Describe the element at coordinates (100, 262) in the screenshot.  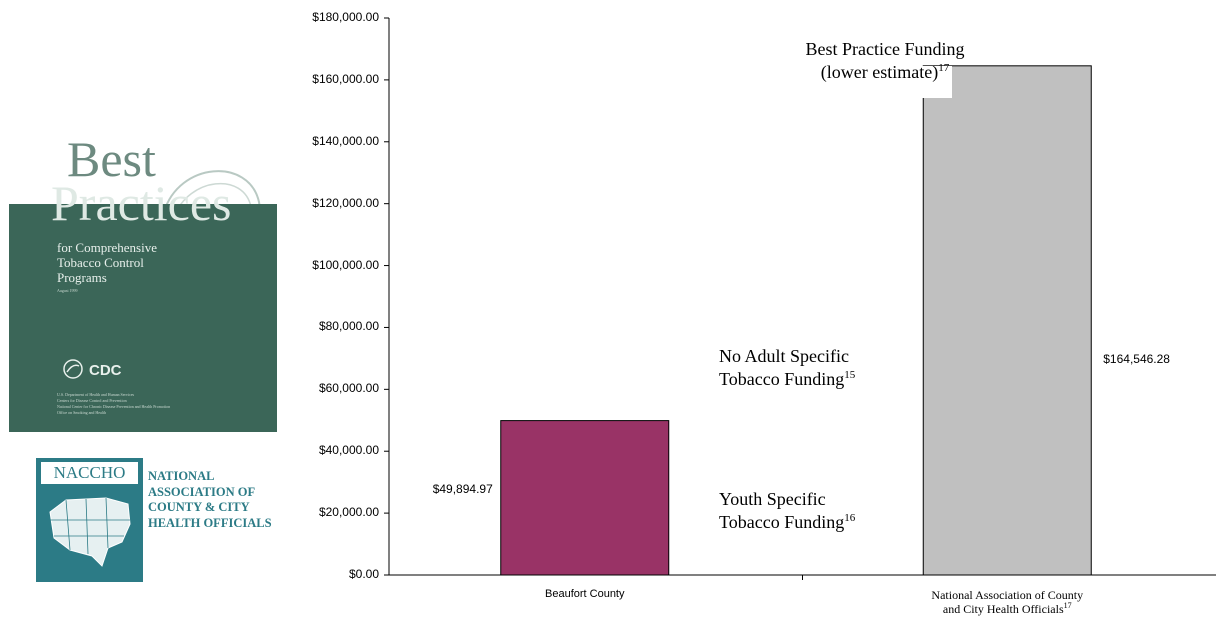
I see `cover-subtitle-2: Tobacco Control` at that location.